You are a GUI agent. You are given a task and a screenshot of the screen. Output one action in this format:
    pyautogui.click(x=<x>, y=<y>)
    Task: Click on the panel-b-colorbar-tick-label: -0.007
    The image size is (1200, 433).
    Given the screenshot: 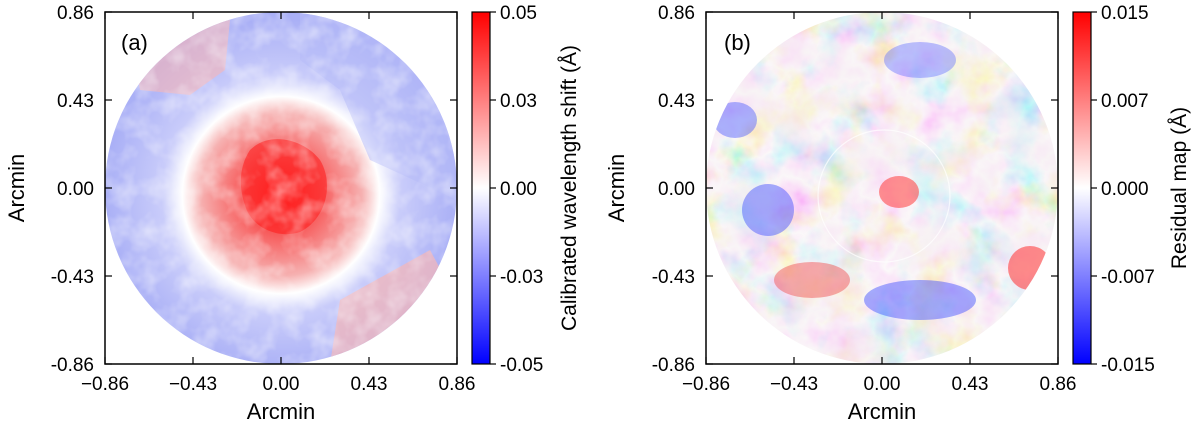 What is the action you would take?
    pyautogui.click(x=1128, y=277)
    